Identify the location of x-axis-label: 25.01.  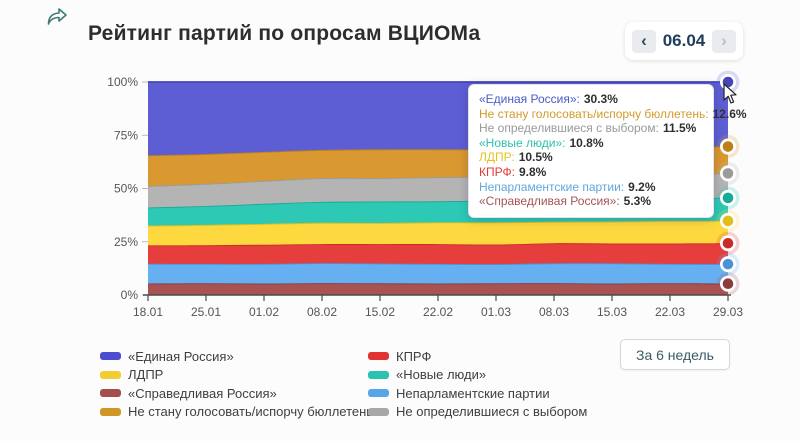
(206, 312).